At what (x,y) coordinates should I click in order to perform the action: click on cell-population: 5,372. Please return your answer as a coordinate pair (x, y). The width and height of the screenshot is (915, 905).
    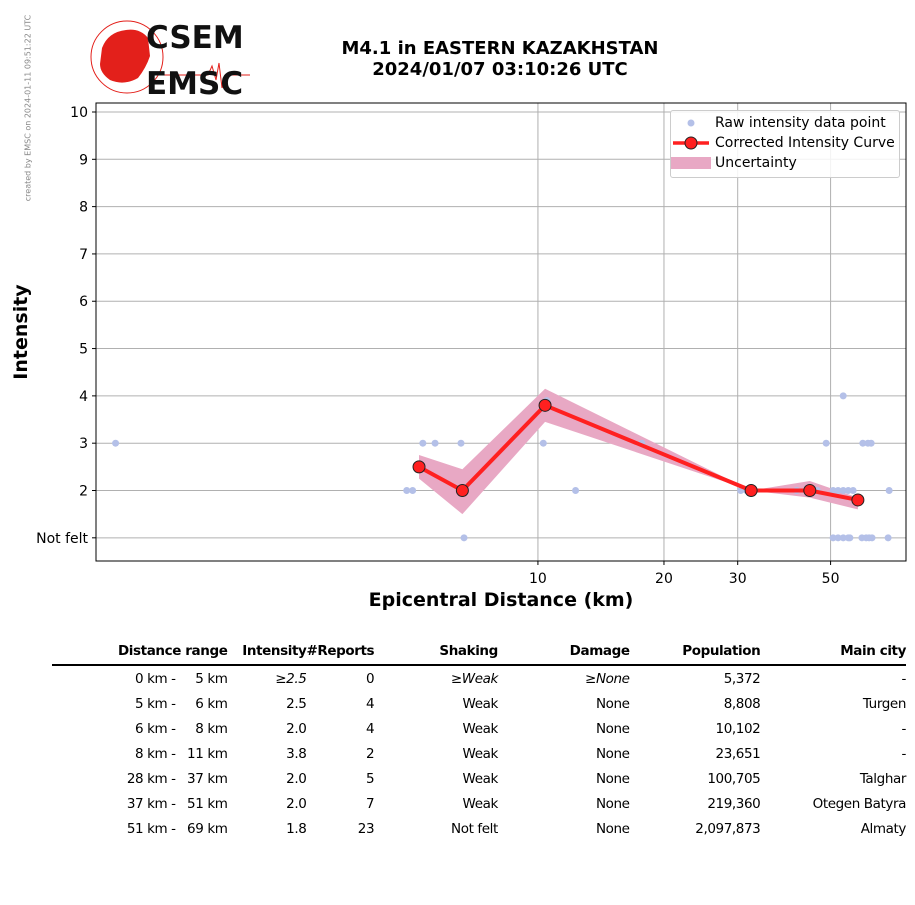
    Looking at the image, I should click on (742, 678).